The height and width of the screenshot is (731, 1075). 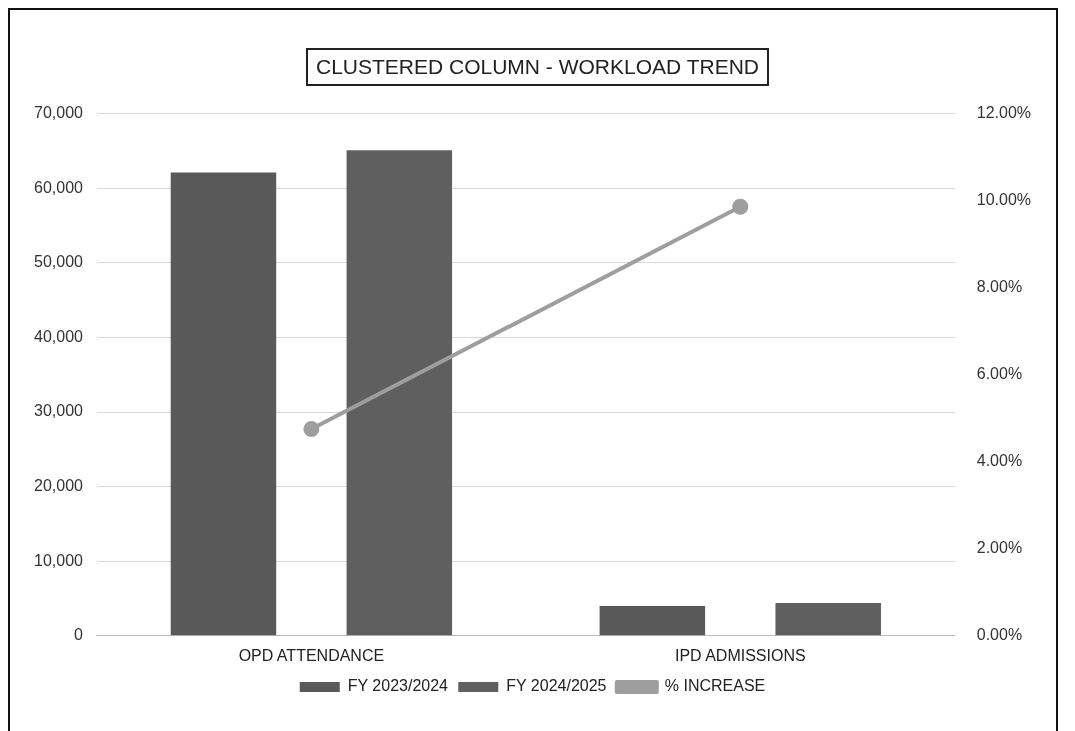 What do you see at coordinates (311, 655) in the screenshot?
I see `x-tick-label: OPD ATTENDANCE` at bounding box center [311, 655].